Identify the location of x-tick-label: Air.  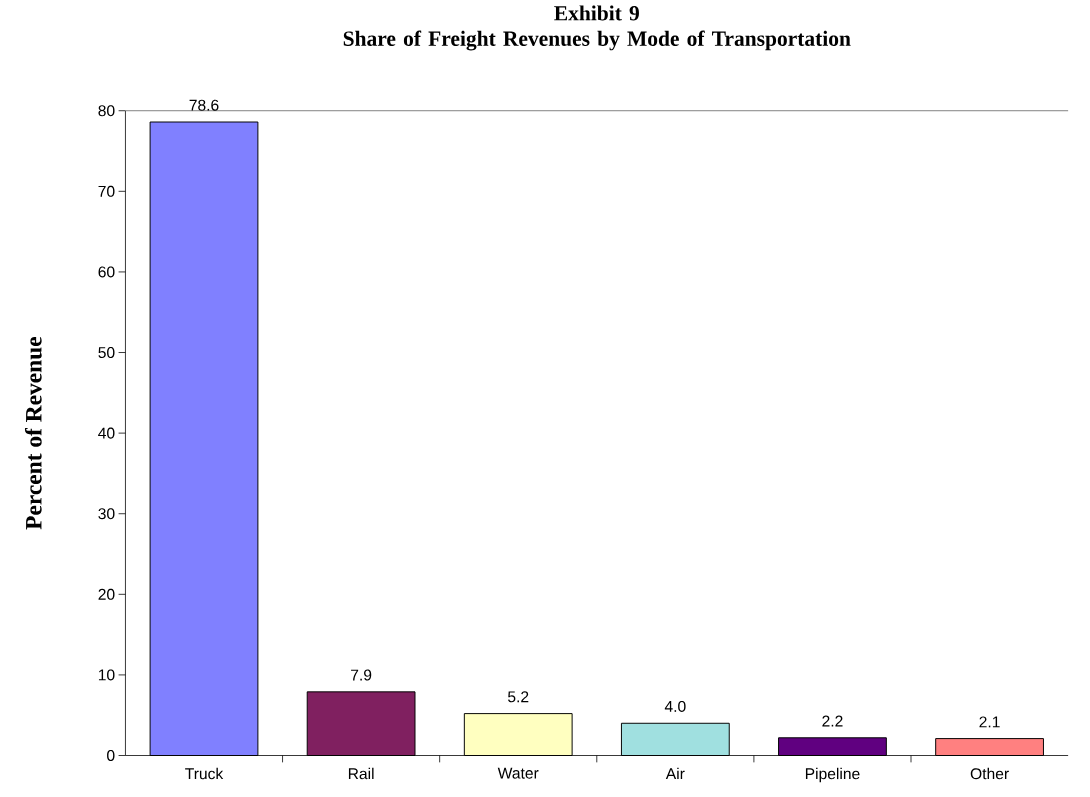
(675, 773).